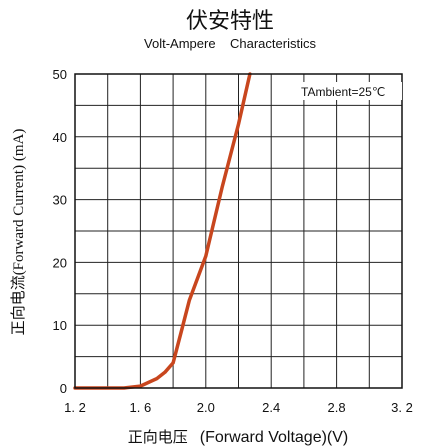 This screenshot has height=448, width=424. Describe the element at coordinates (230, 43) in the screenshot. I see `chart-subtitle: Volt-Ampere Characteristics` at that location.